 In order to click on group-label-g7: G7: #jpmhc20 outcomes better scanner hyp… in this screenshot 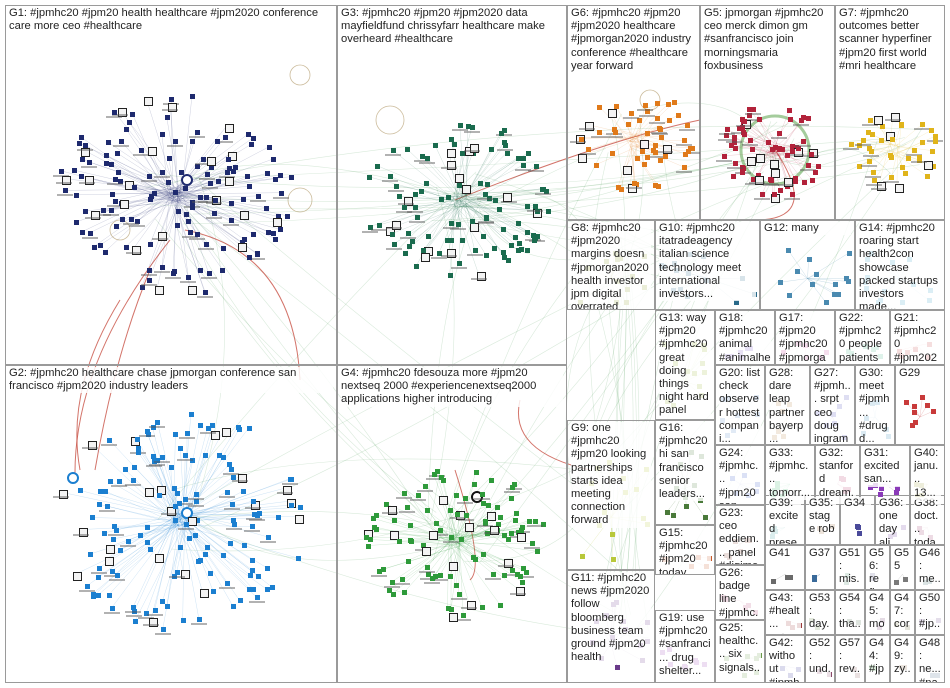, I will do `click(890, 40)`.